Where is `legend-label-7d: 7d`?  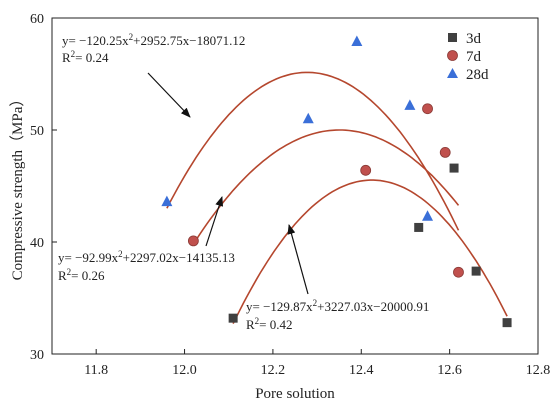
legend-label-7d: 7d is located at coordinates (474, 57).